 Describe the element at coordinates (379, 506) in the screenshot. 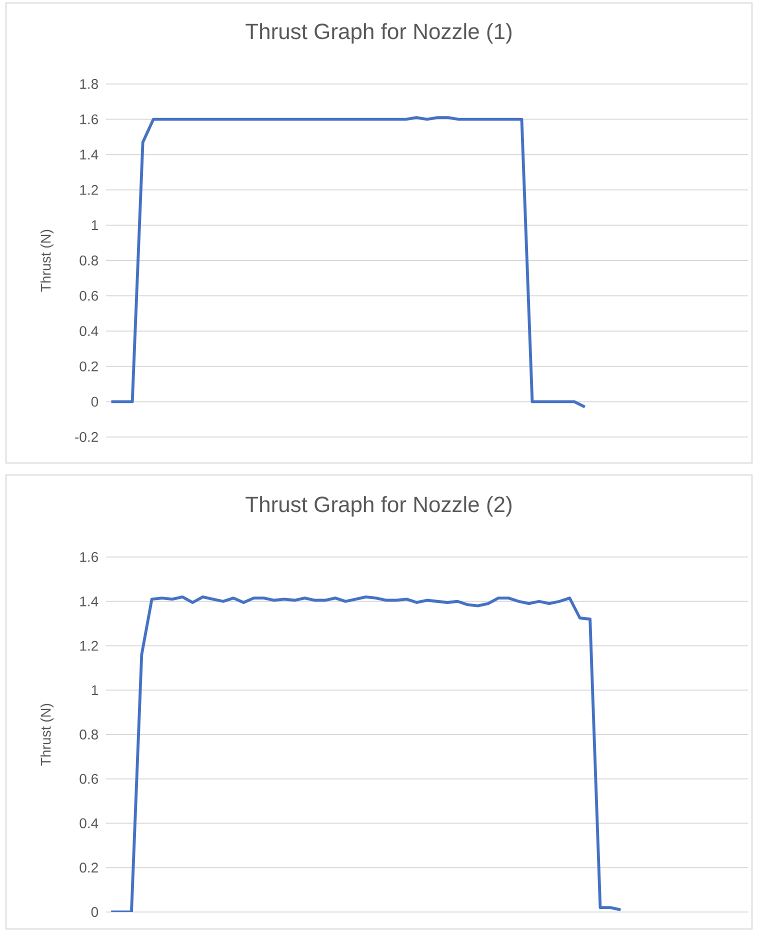

I see `chart-title: Thrust Graph for Nozzle (2)` at that location.